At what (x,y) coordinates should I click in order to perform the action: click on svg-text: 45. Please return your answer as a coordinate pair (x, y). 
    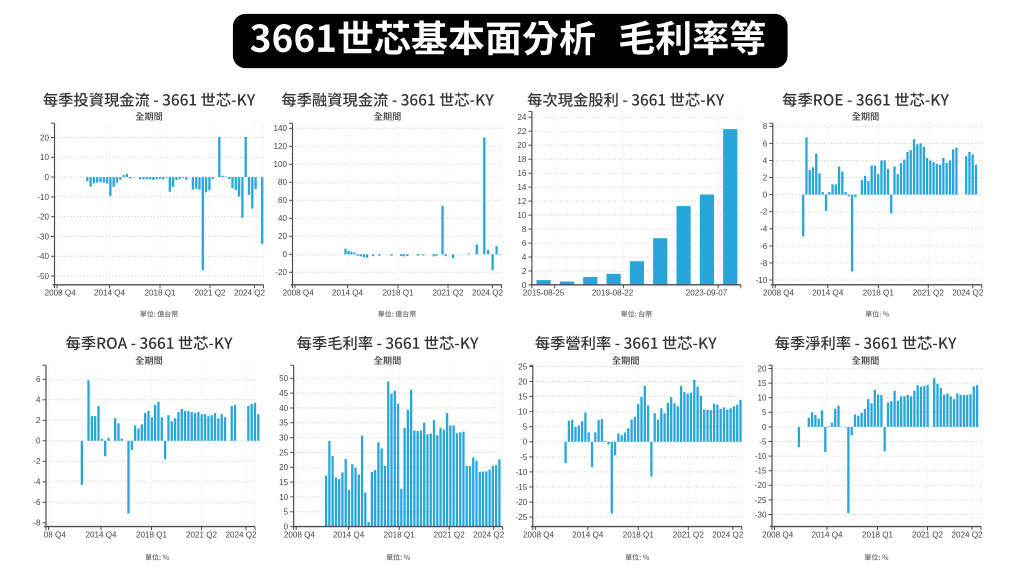
    Looking at the image, I should click on (284, 393).